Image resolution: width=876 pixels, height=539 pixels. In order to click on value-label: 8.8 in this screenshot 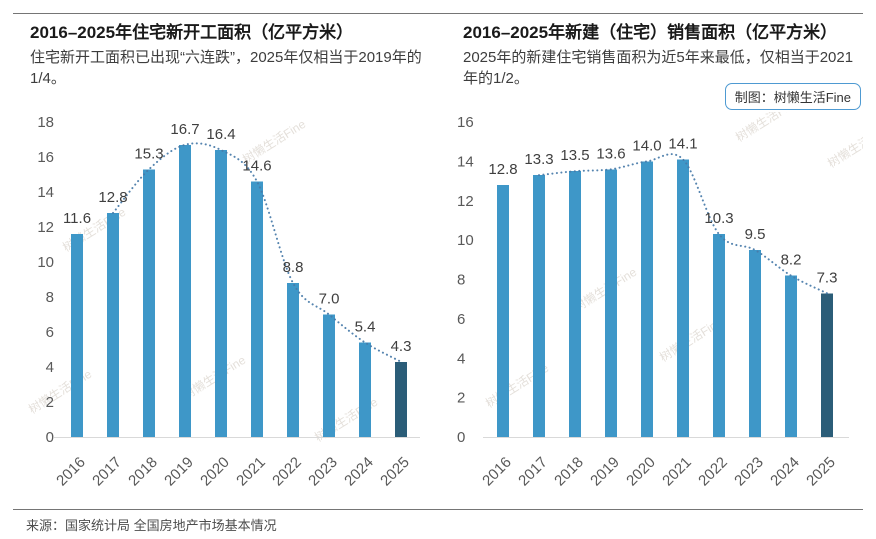, I will do `click(293, 267)`.